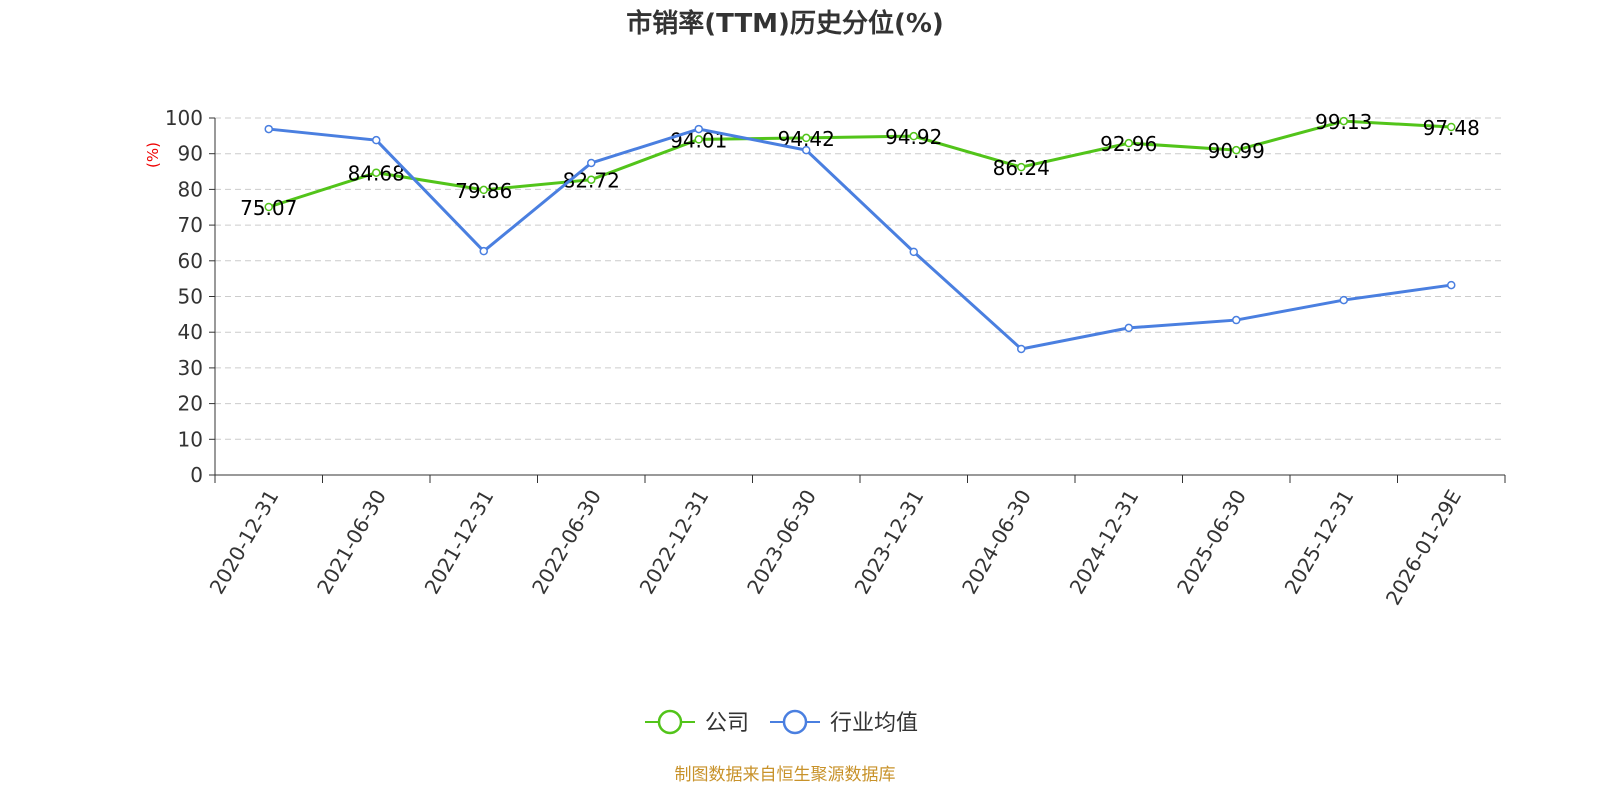 This screenshot has width=1600, height=800. Describe the element at coordinates (1319, 542) in the screenshot. I see `x-tick-label: 2025-12-31` at that location.